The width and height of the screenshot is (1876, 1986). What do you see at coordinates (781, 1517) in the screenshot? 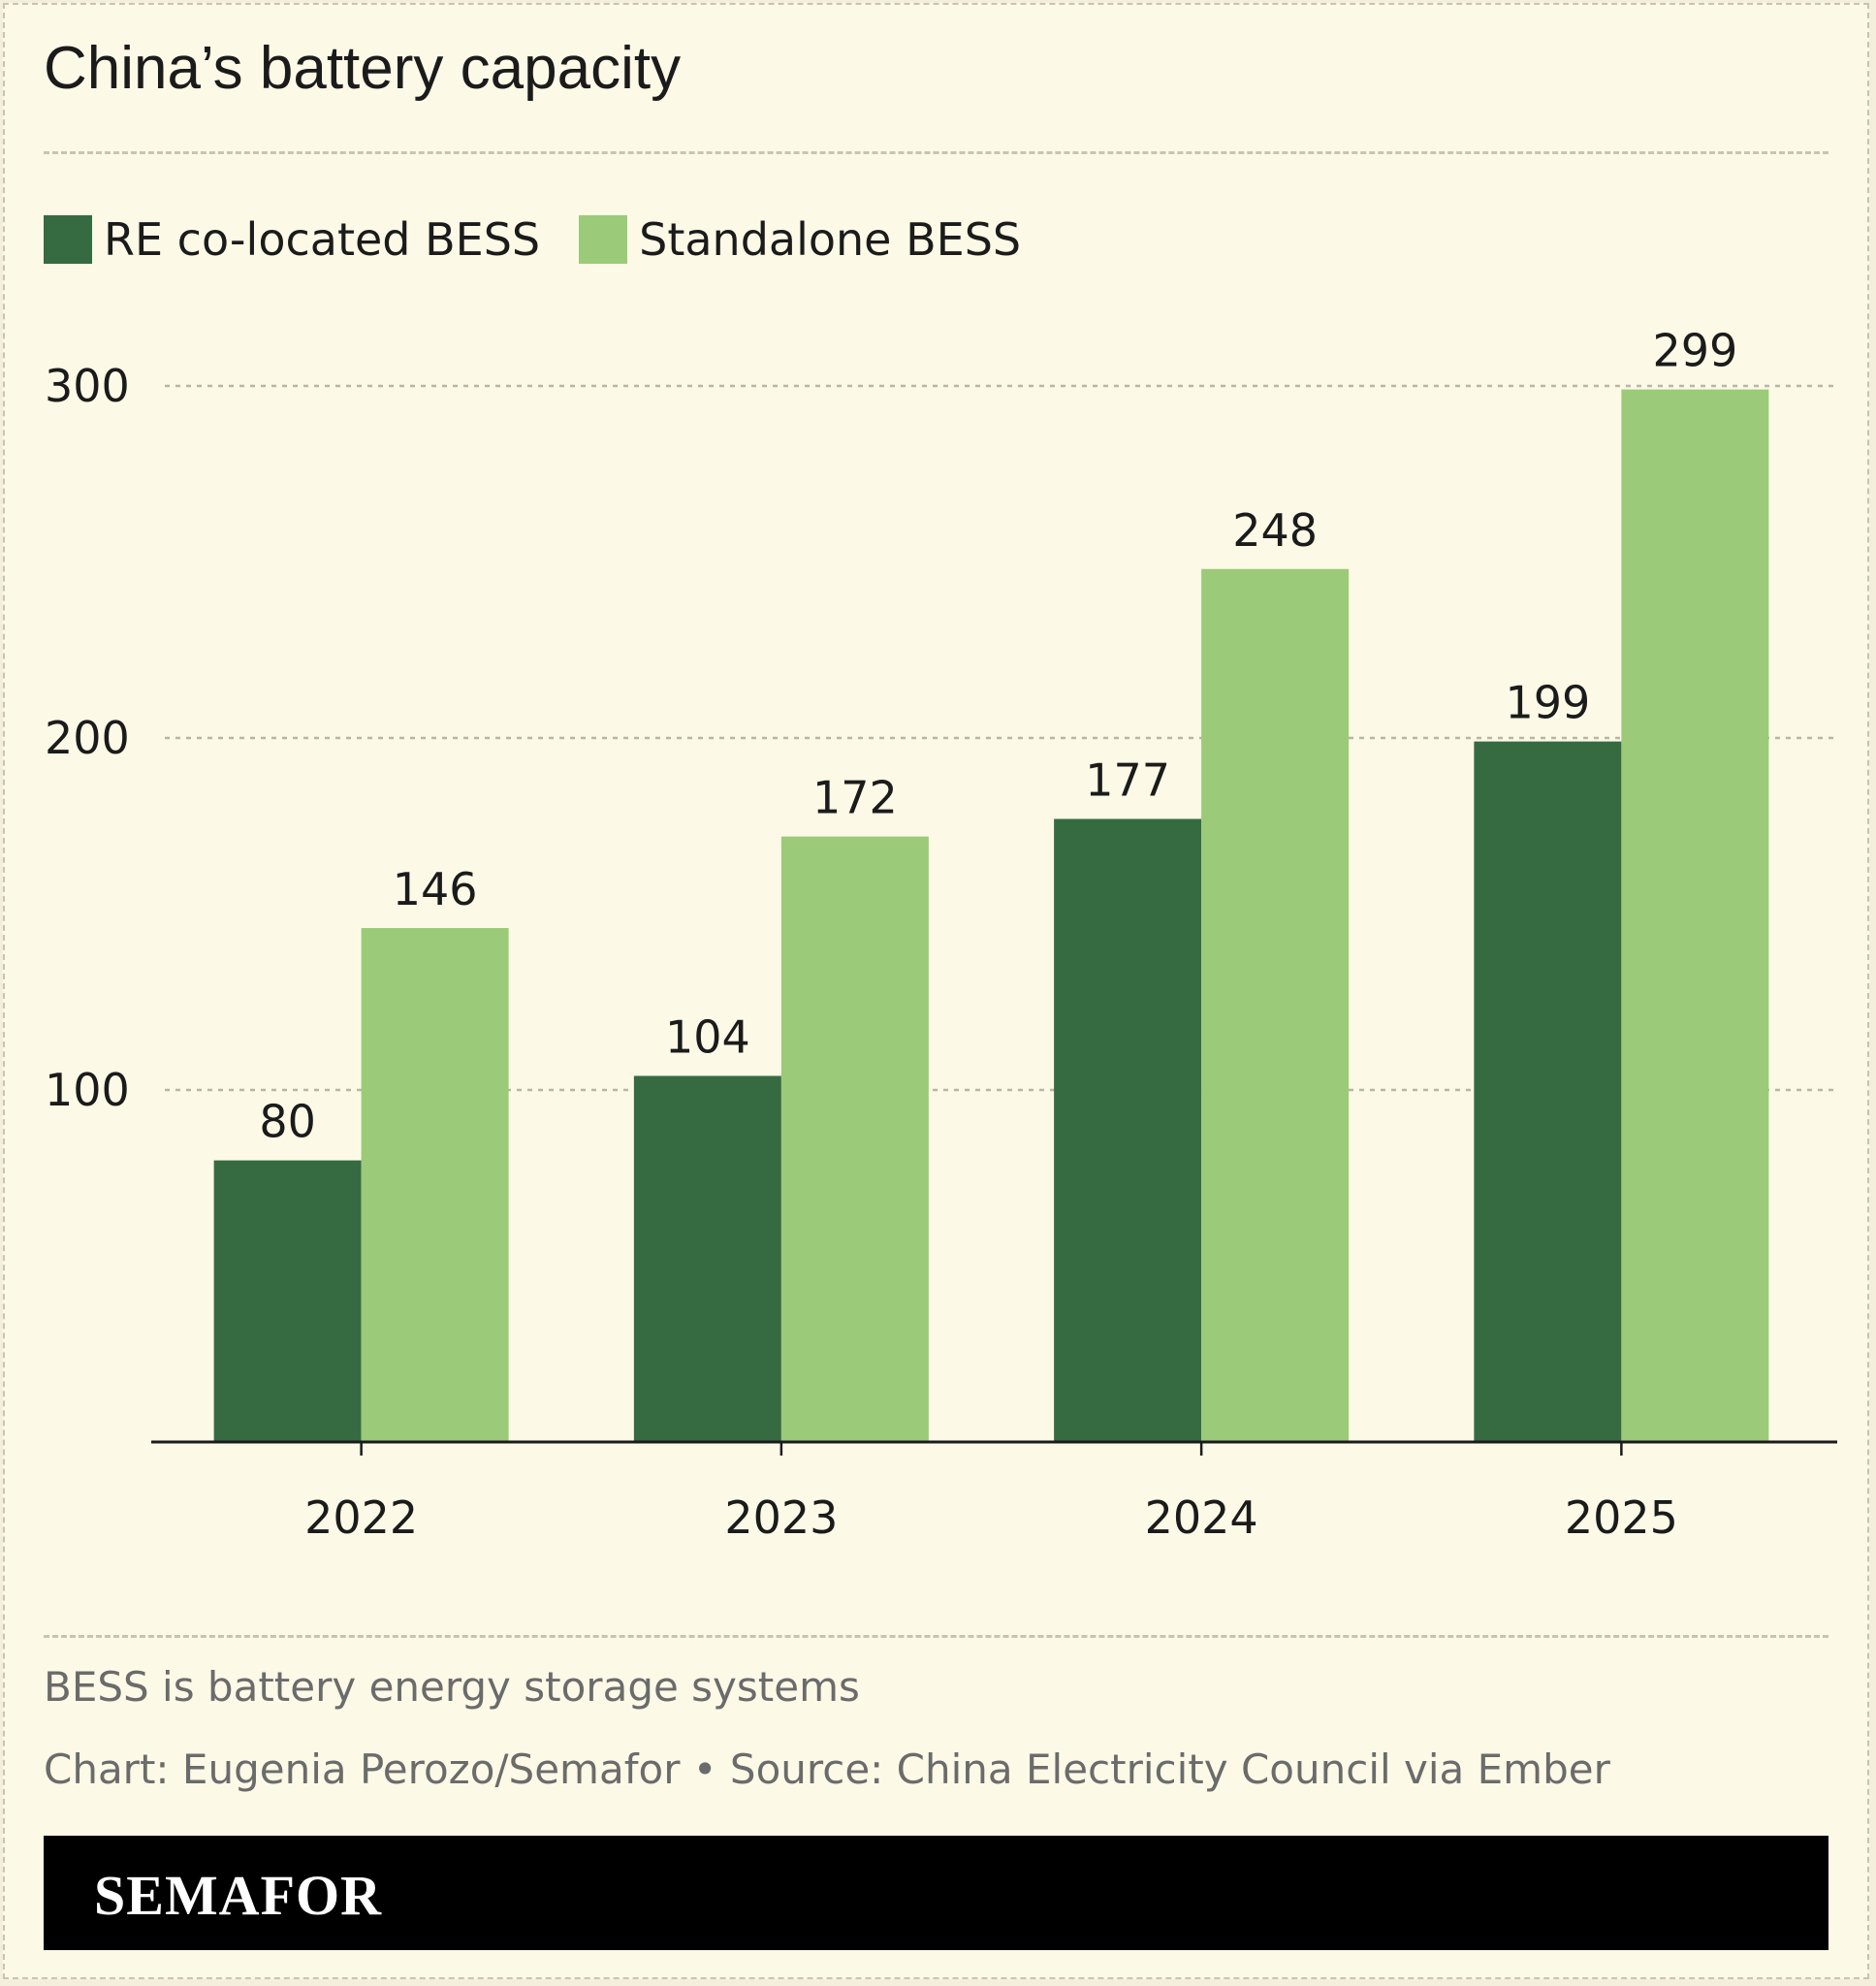
I see `x-tick-label: 2023` at bounding box center [781, 1517].